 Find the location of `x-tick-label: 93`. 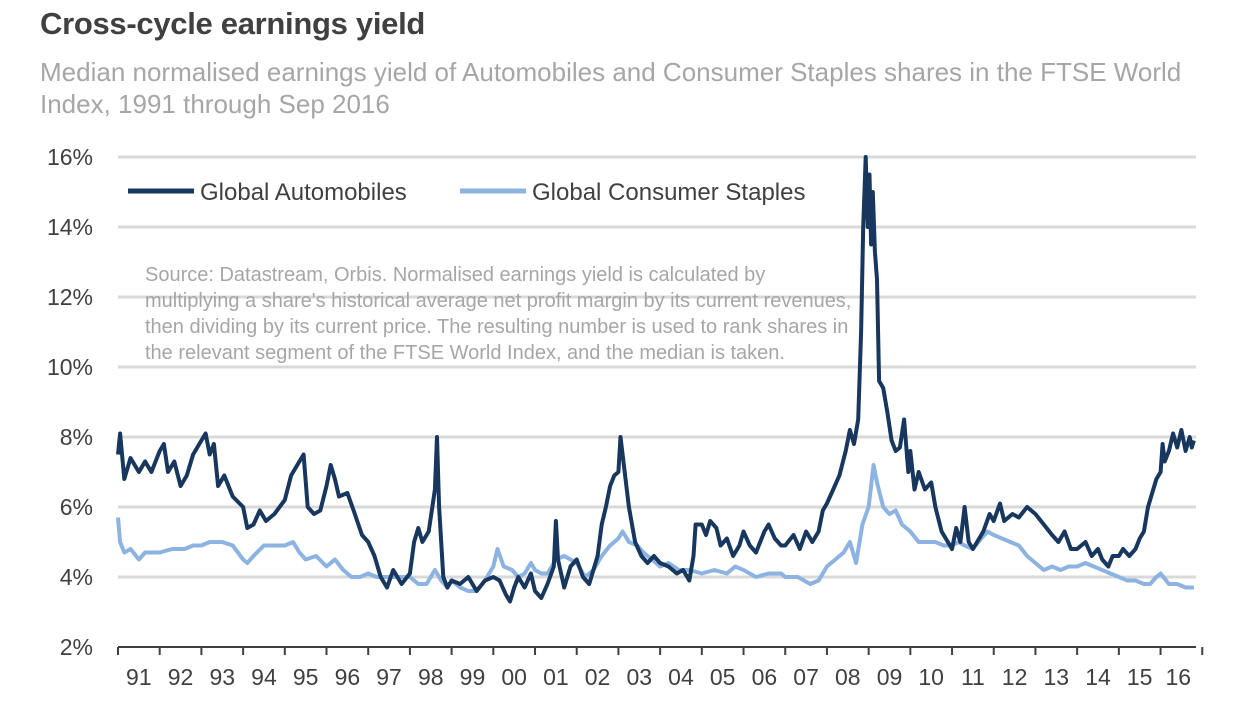

x-tick-label: 93 is located at coordinates (222, 677).